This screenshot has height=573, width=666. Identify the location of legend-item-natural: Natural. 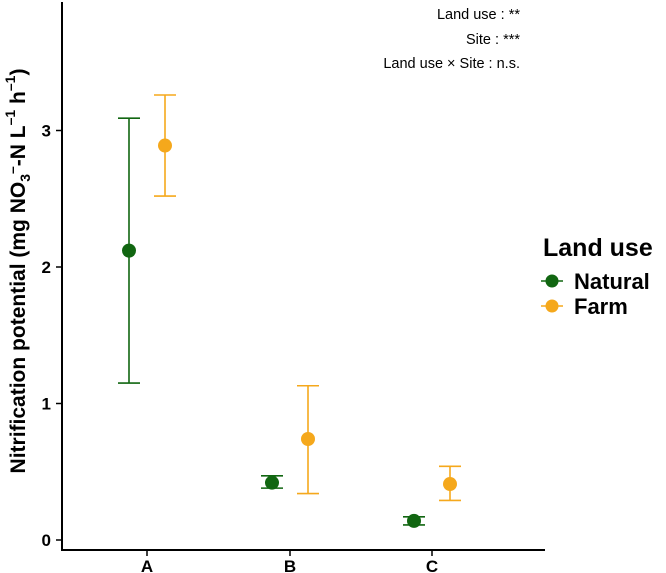
(595, 281).